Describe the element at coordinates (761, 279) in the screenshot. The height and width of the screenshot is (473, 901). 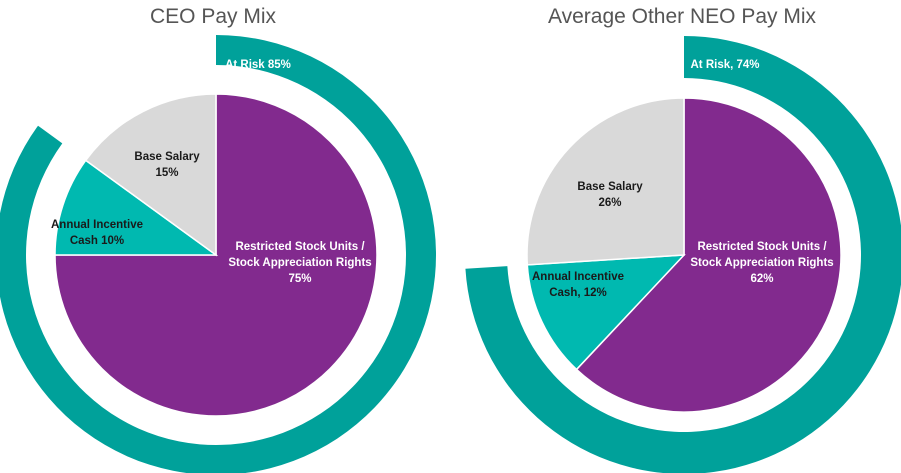
I see `slice-label-1-line-3: 62%` at that location.